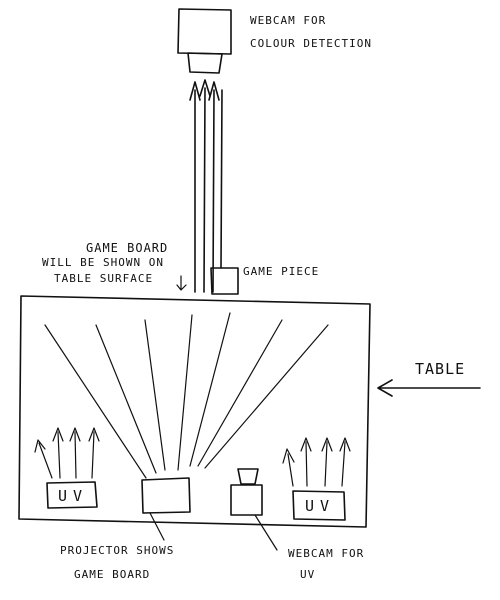 The width and height of the screenshot is (500, 600). I want to click on game-board-note-line3: TABLE SURFACE, so click(103, 278).